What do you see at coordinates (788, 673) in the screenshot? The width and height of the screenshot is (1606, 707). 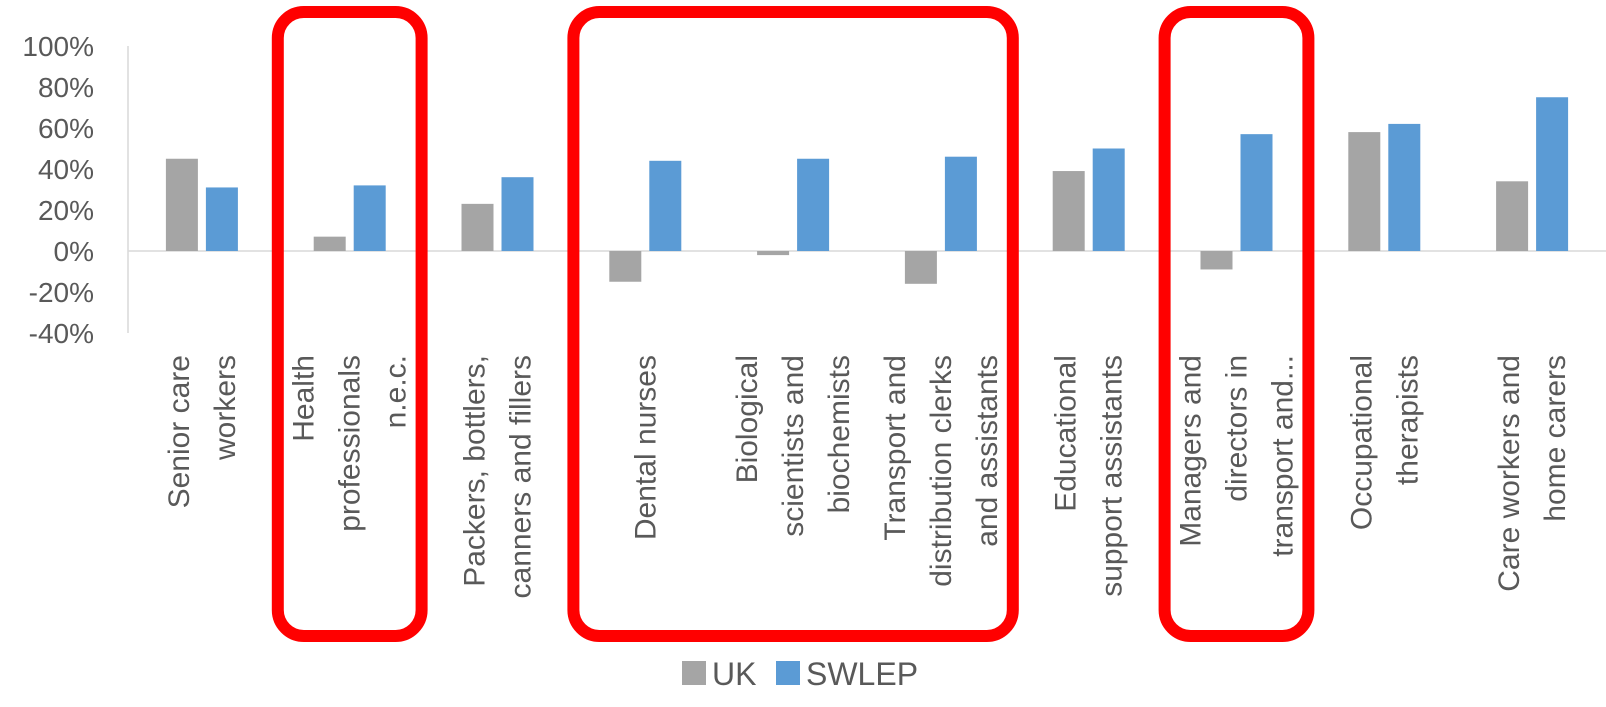 I see `legend-swatch-swlep` at bounding box center [788, 673].